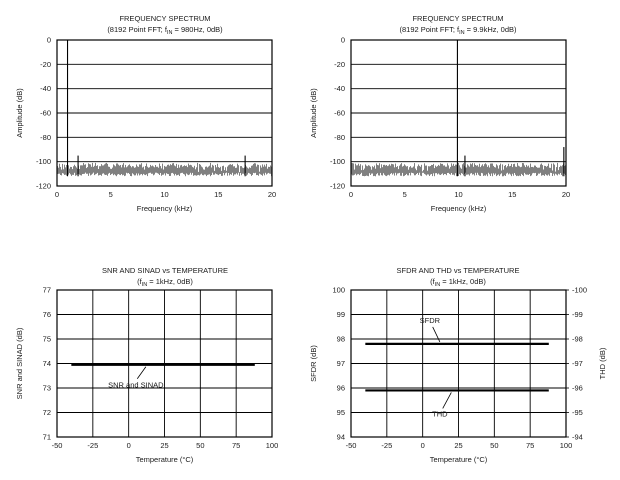  I want to click on series-annotation: SNR and SINAD, so click(136, 385).